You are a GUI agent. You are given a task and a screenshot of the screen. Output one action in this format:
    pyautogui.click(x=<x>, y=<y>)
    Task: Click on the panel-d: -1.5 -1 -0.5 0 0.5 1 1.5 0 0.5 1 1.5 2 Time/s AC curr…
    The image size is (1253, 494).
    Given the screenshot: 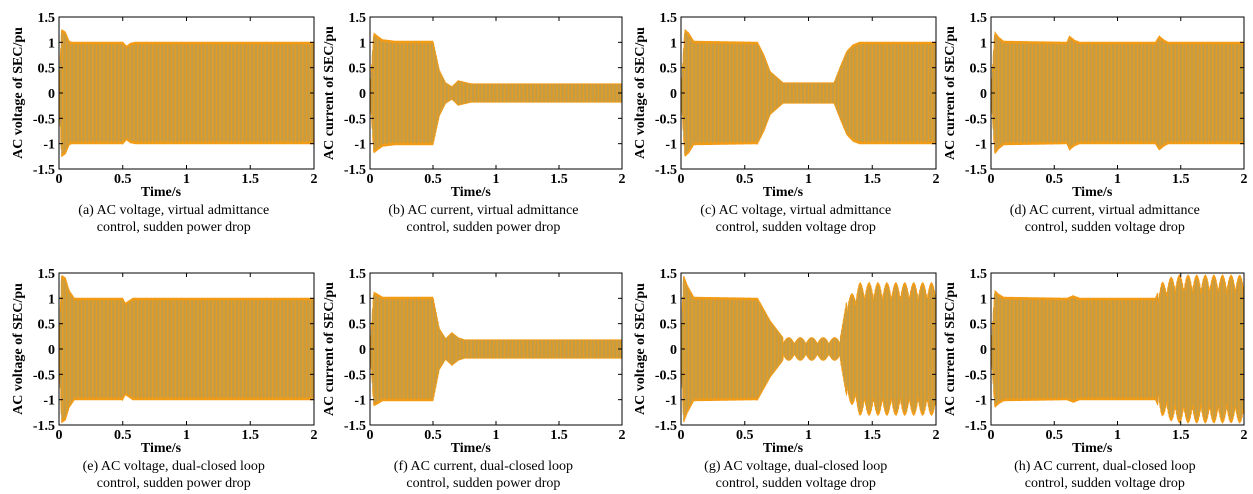 What is the action you would take?
    pyautogui.click(x=1095, y=123)
    